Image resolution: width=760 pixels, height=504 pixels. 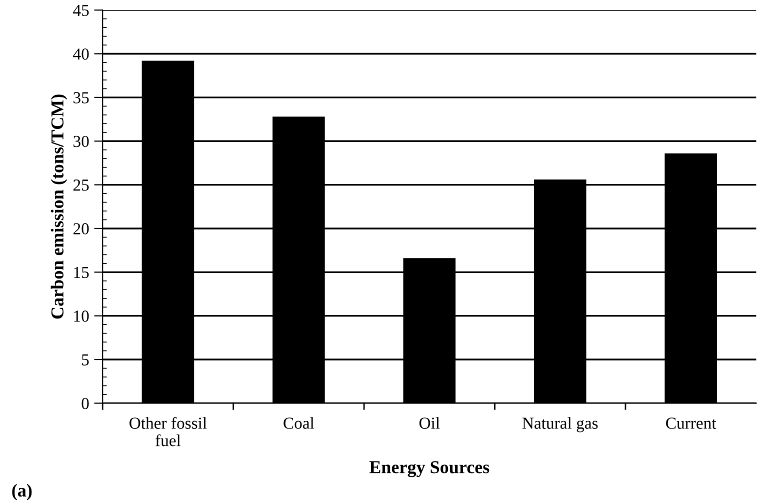 What do you see at coordinates (81, 316) in the screenshot?
I see `y-tick-label: 10` at bounding box center [81, 316].